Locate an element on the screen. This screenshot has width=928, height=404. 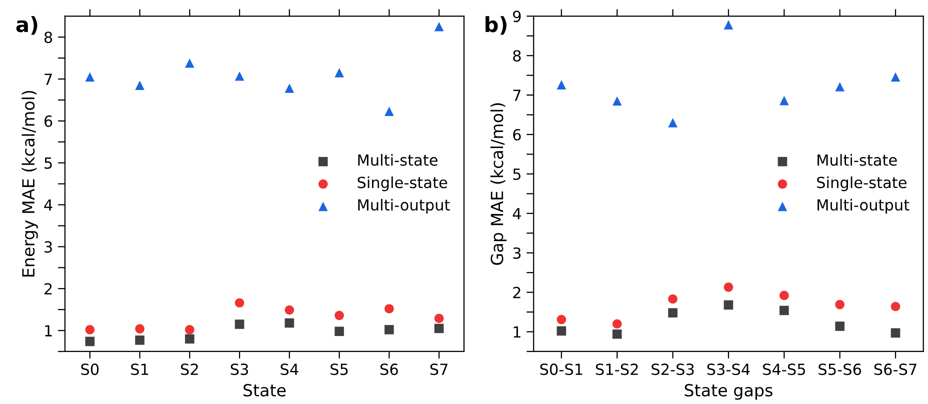
x-axis-title: State gaps is located at coordinates (728, 392).